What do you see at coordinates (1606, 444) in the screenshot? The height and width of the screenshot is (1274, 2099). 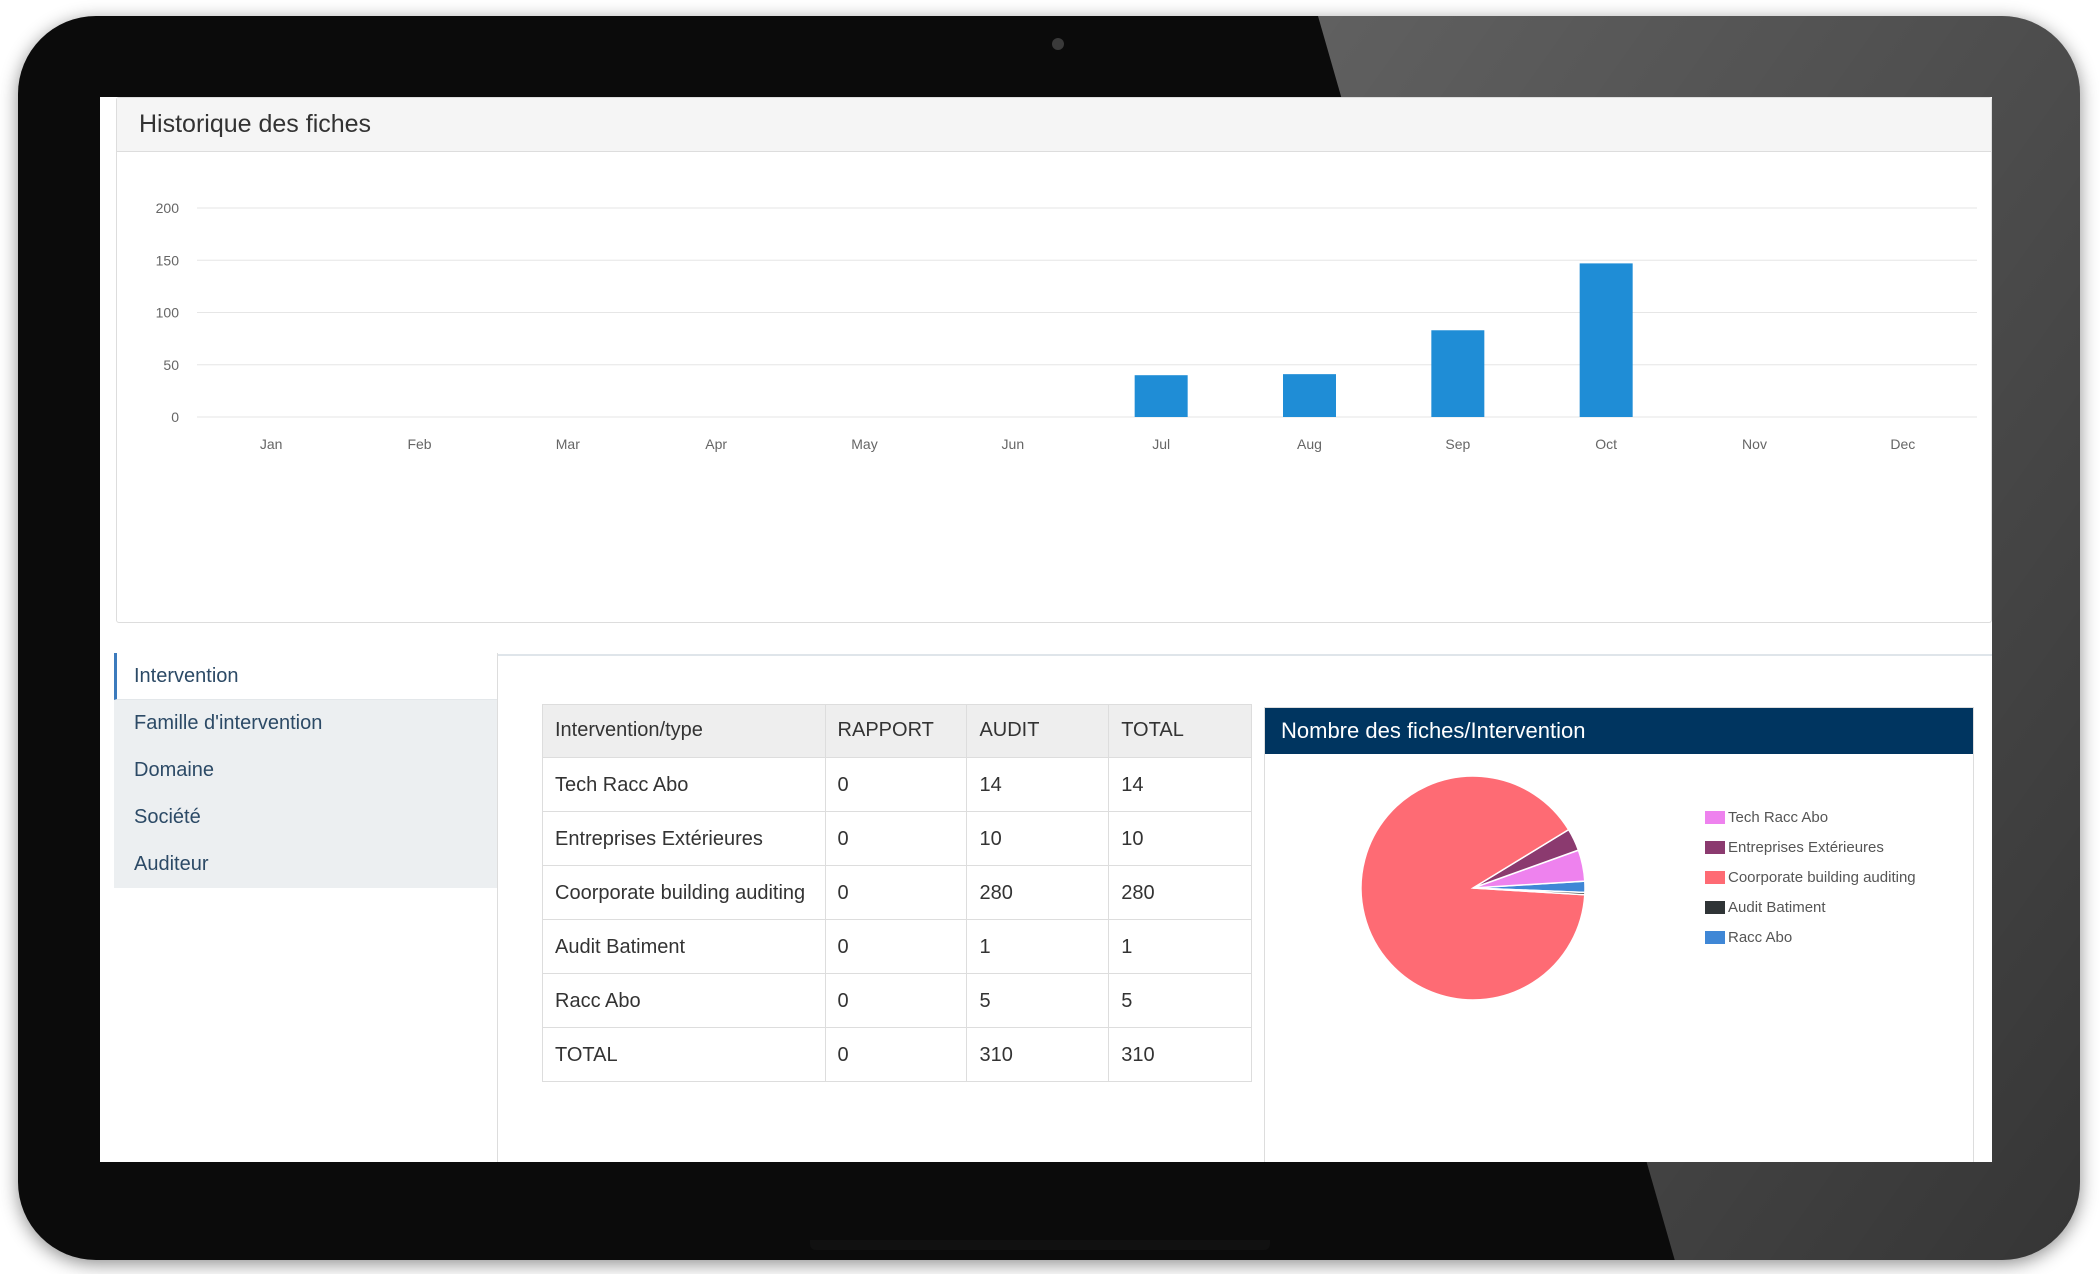 I see `x-tick-label: Oct` at bounding box center [1606, 444].